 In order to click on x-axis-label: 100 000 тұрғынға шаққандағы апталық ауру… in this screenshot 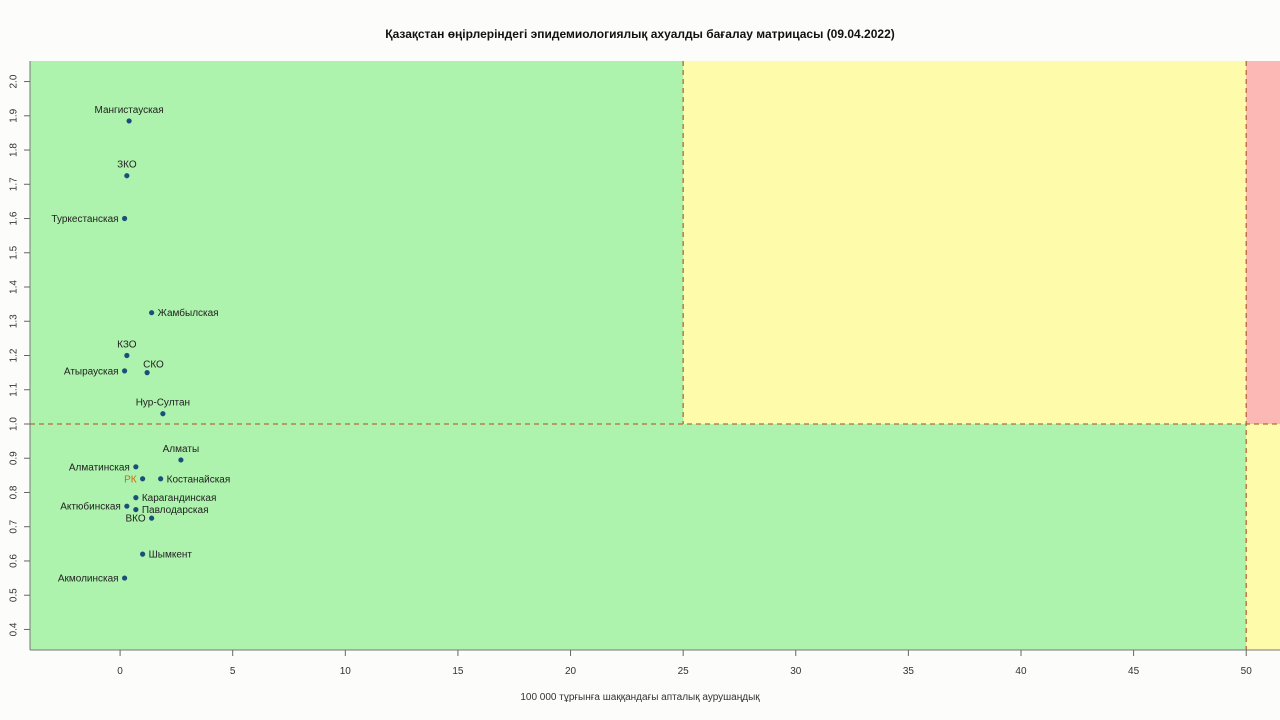, I will do `click(640, 697)`.